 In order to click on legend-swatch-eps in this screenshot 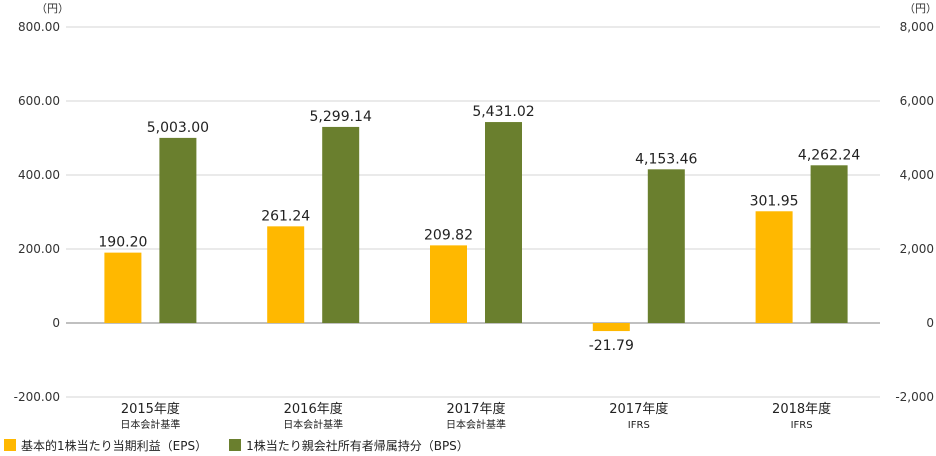, I will do `click(10, 445)`.